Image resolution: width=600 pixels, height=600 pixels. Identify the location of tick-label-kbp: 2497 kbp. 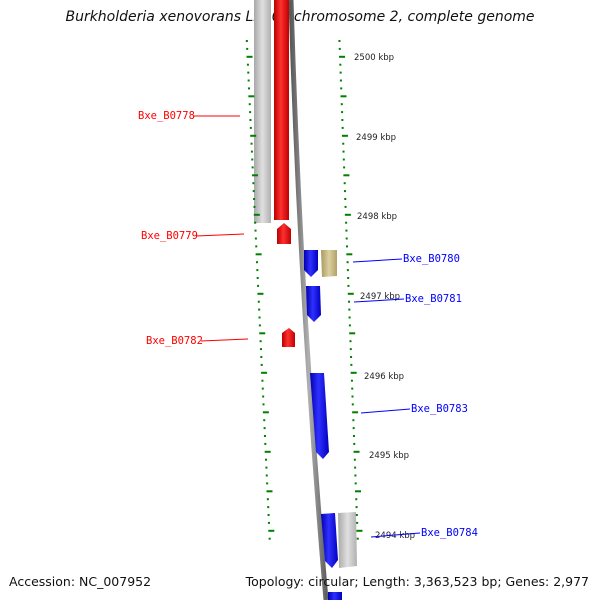
(380, 297).